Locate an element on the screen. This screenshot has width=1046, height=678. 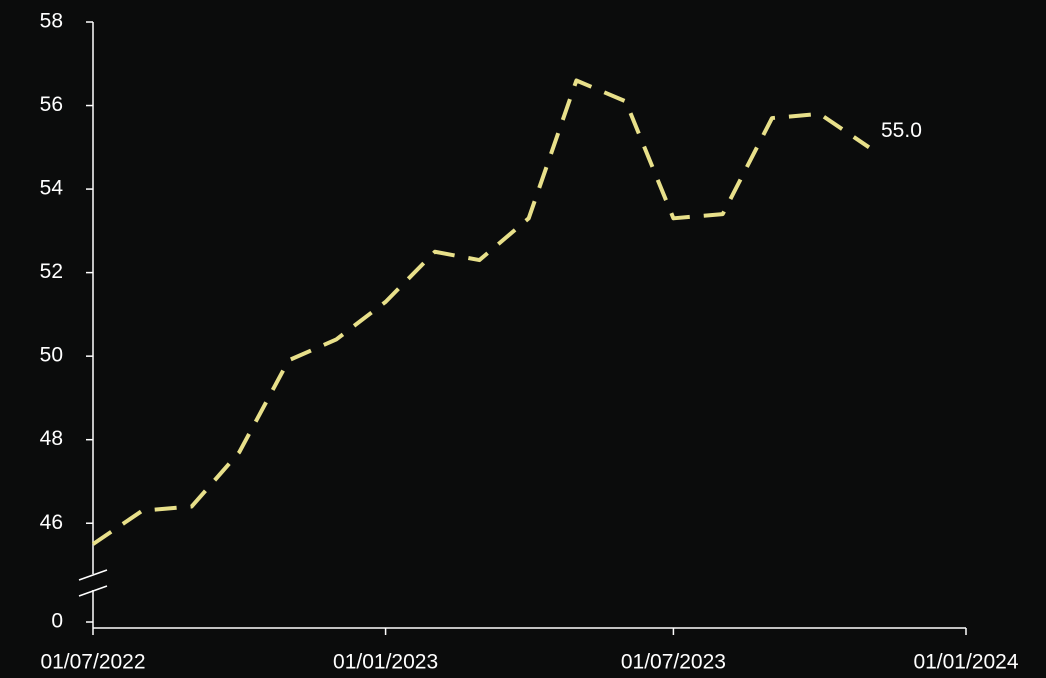
y-tick-label: 46 is located at coordinates (51, 522).